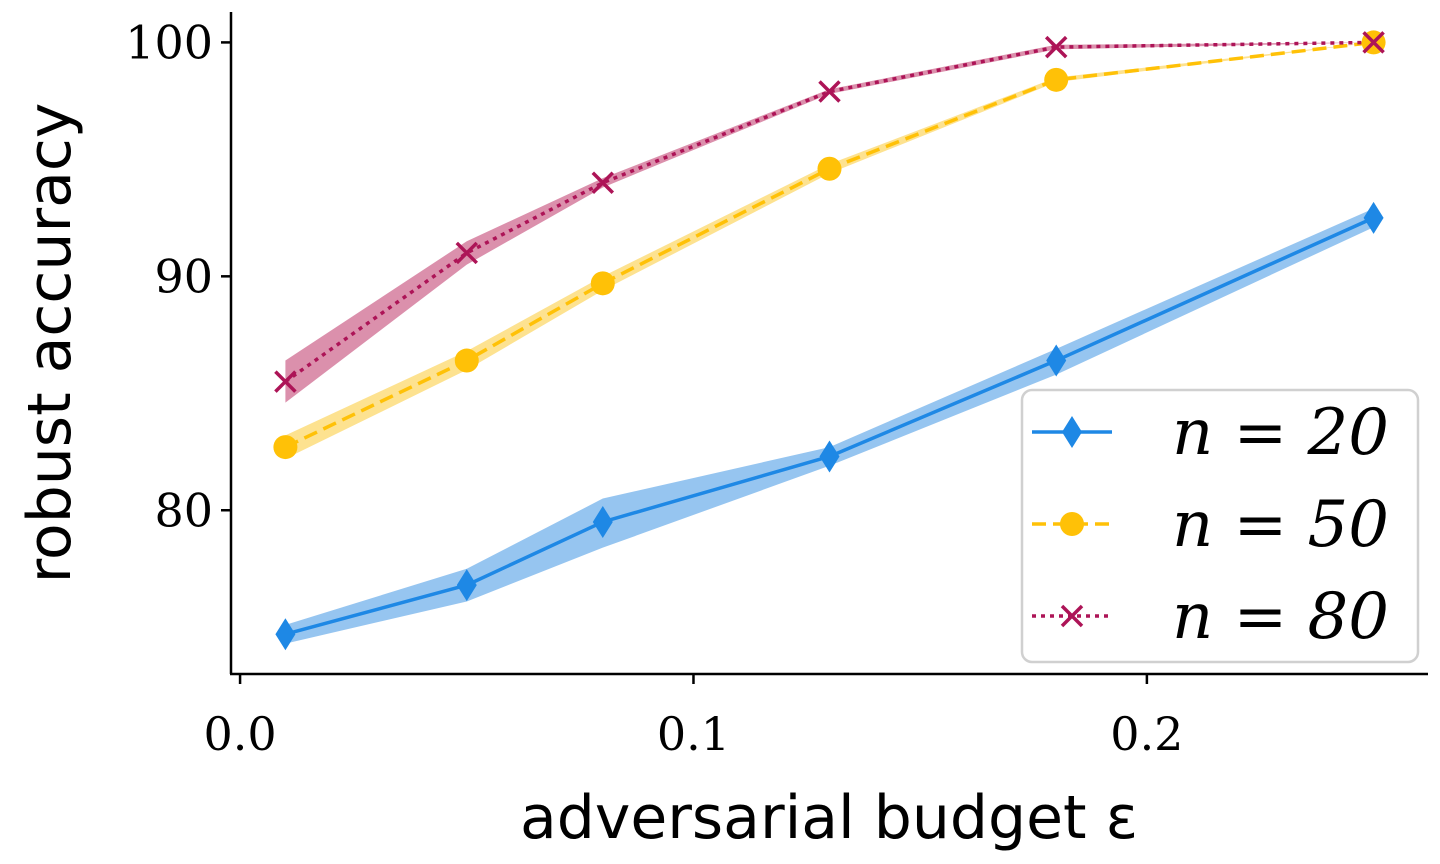 The width and height of the screenshot is (1440, 864). What do you see at coordinates (183, 276) in the screenshot?
I see `y-tick-label: 90` at bounding box center [183, 276].